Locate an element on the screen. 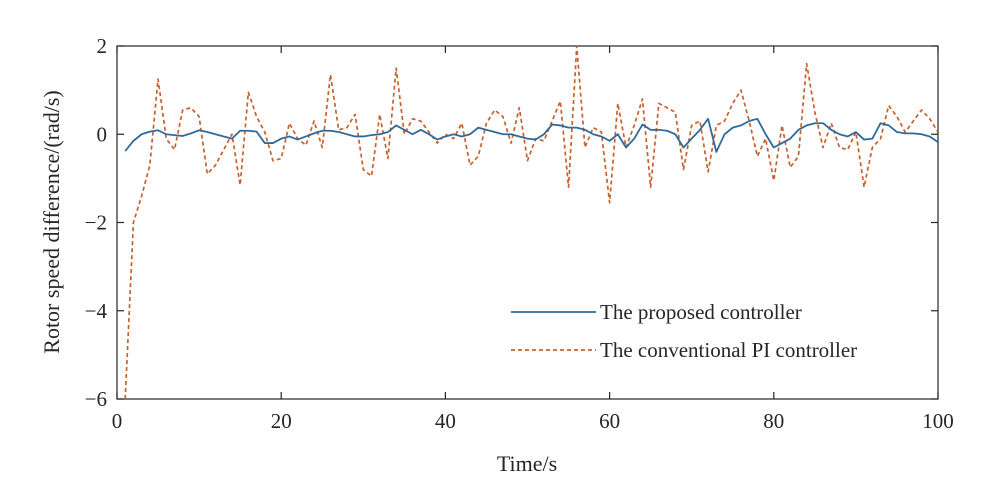 Image resolution: width=988 pixels, height=486 pixels. y-tick-label: −4 is located at coordinates (96, 311).